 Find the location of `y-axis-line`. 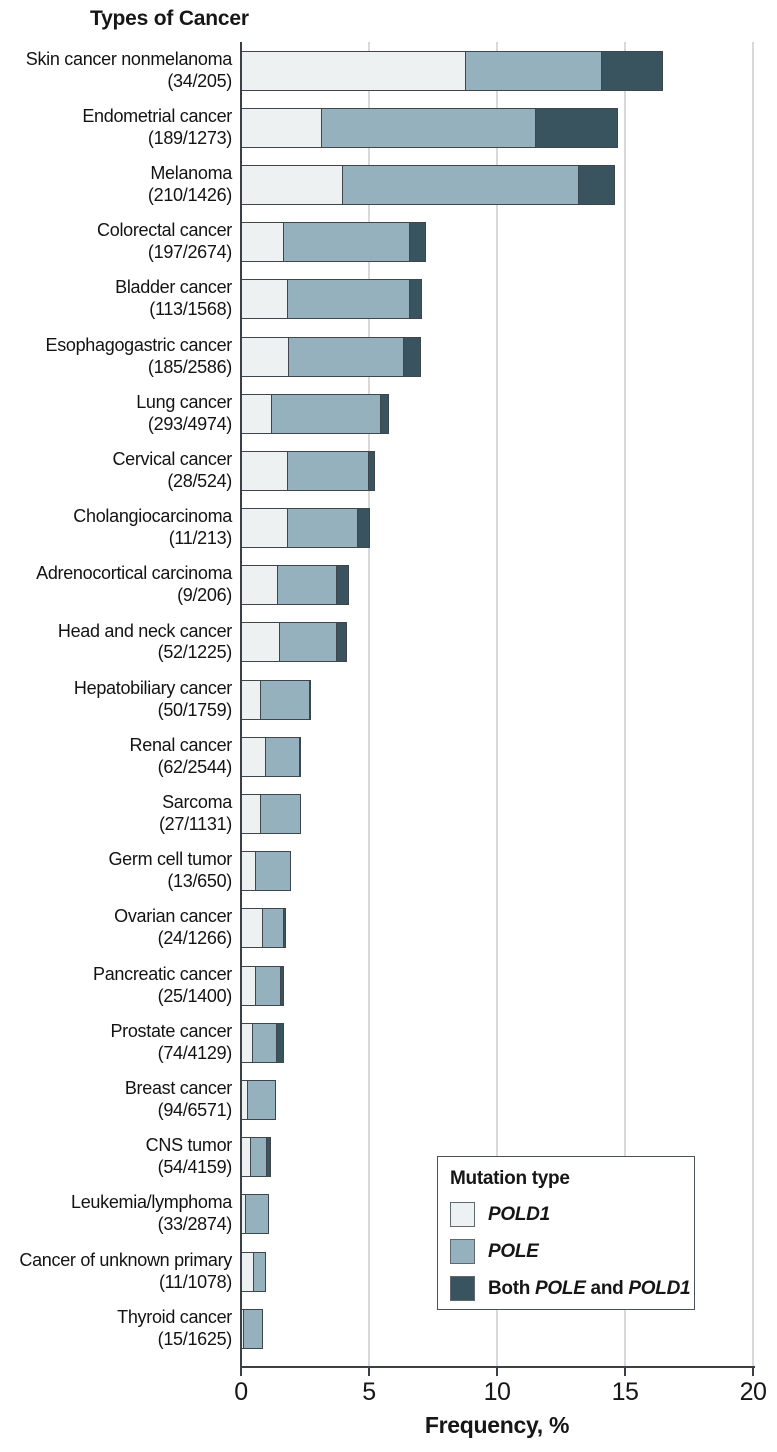

y-axis-line is located at coordinates (241, 705).